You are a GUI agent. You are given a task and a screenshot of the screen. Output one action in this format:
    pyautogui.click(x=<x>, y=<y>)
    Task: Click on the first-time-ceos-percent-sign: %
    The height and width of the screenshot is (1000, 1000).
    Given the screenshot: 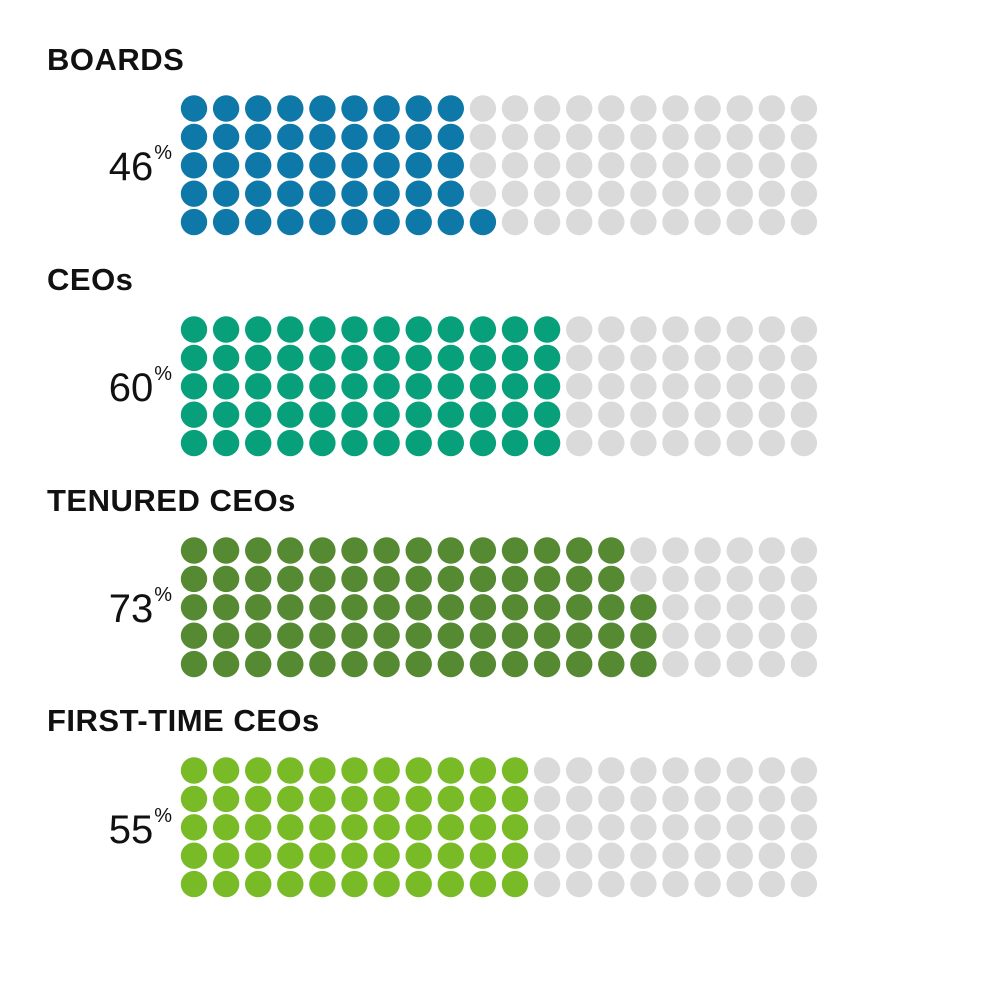 What is the action you would take?
    pyautogui.click(x=163, y=816)
    